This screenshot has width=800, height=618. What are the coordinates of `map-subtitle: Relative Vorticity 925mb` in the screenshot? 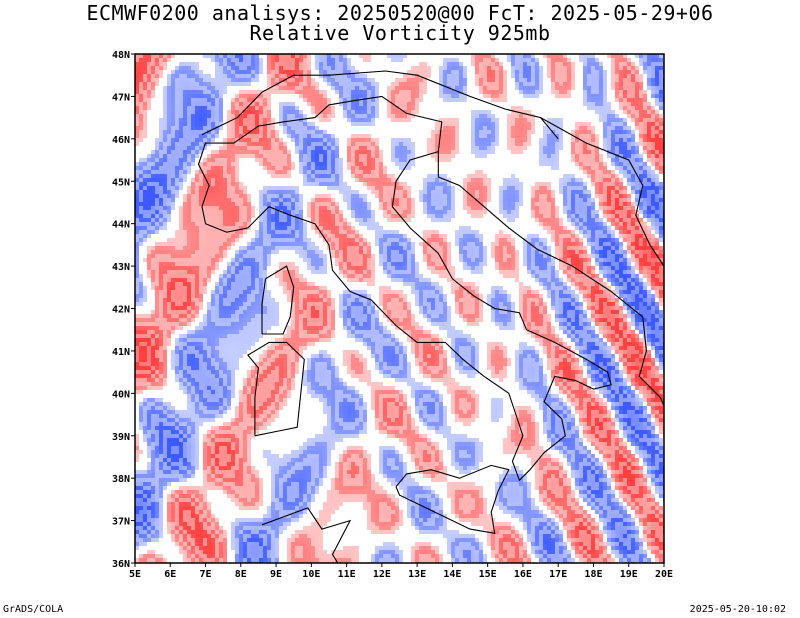 It's located at (400, 33).